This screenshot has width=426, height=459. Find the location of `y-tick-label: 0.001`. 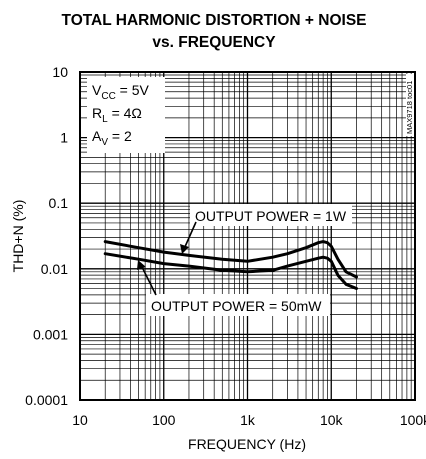

y-tick-label: 0.001 is located at coordinates (50, 334).